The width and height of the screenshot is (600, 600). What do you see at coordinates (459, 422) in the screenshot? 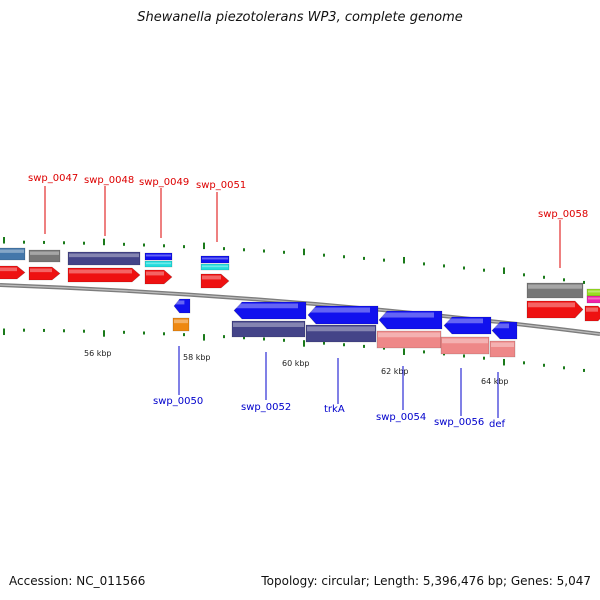
I see `gene-label-swp_0056: swp_0056` at bounding box center [459, 422].